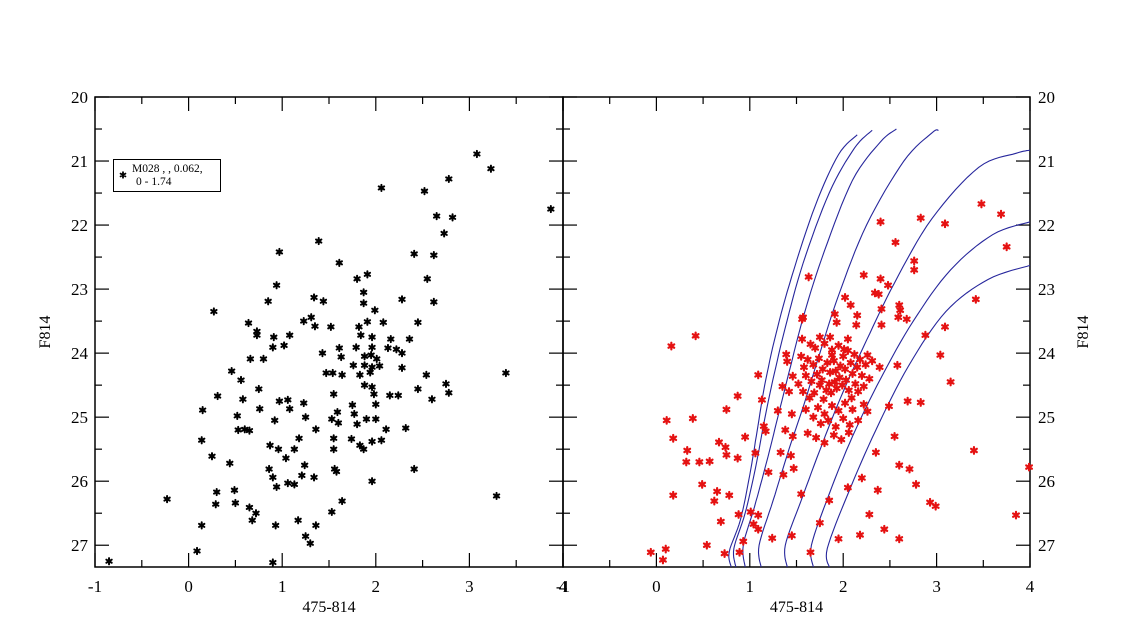 The image size is (1125, 625). What do you see at coordinates (563, 586) in the screenshot?
I see `x-tick-label: -1` at bounding box center [563, 586].